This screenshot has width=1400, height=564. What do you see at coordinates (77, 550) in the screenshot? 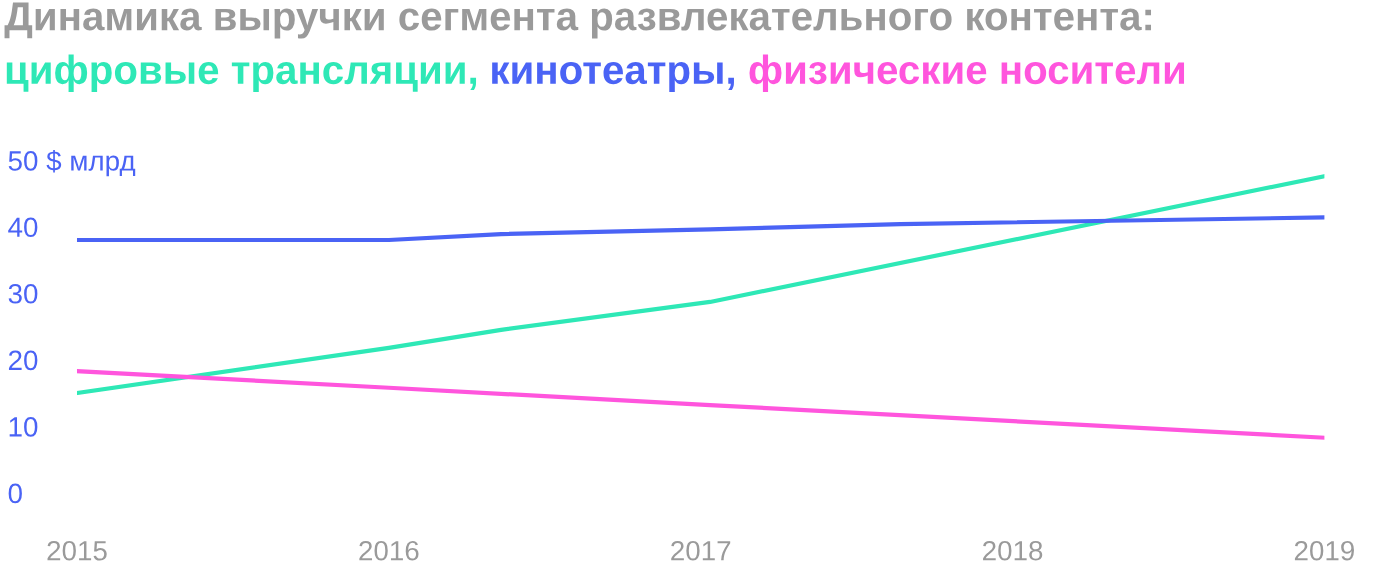
I see `x-tick-label: 2015` at bounding box center [77, 550].